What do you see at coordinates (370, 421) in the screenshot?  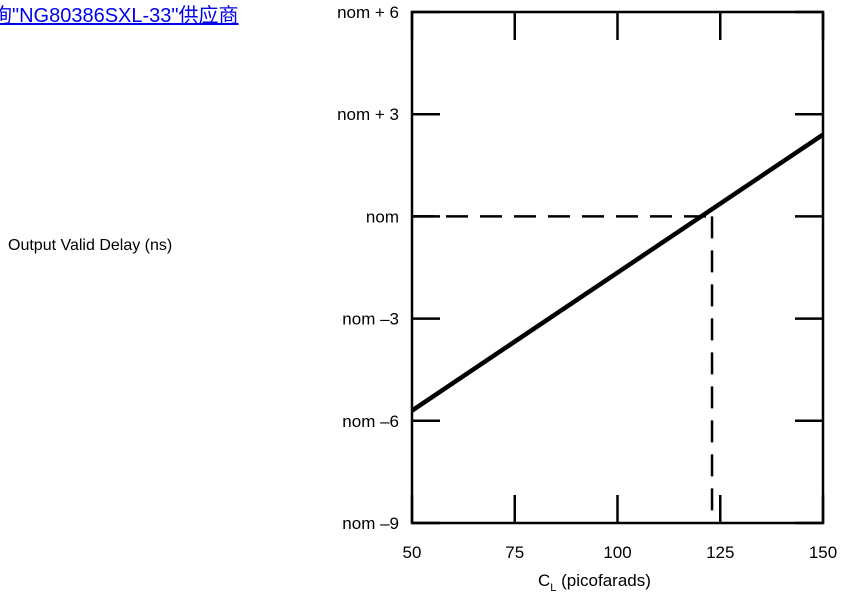 I see `y-tick-label: nom –6` at bounding box center [370, 421].